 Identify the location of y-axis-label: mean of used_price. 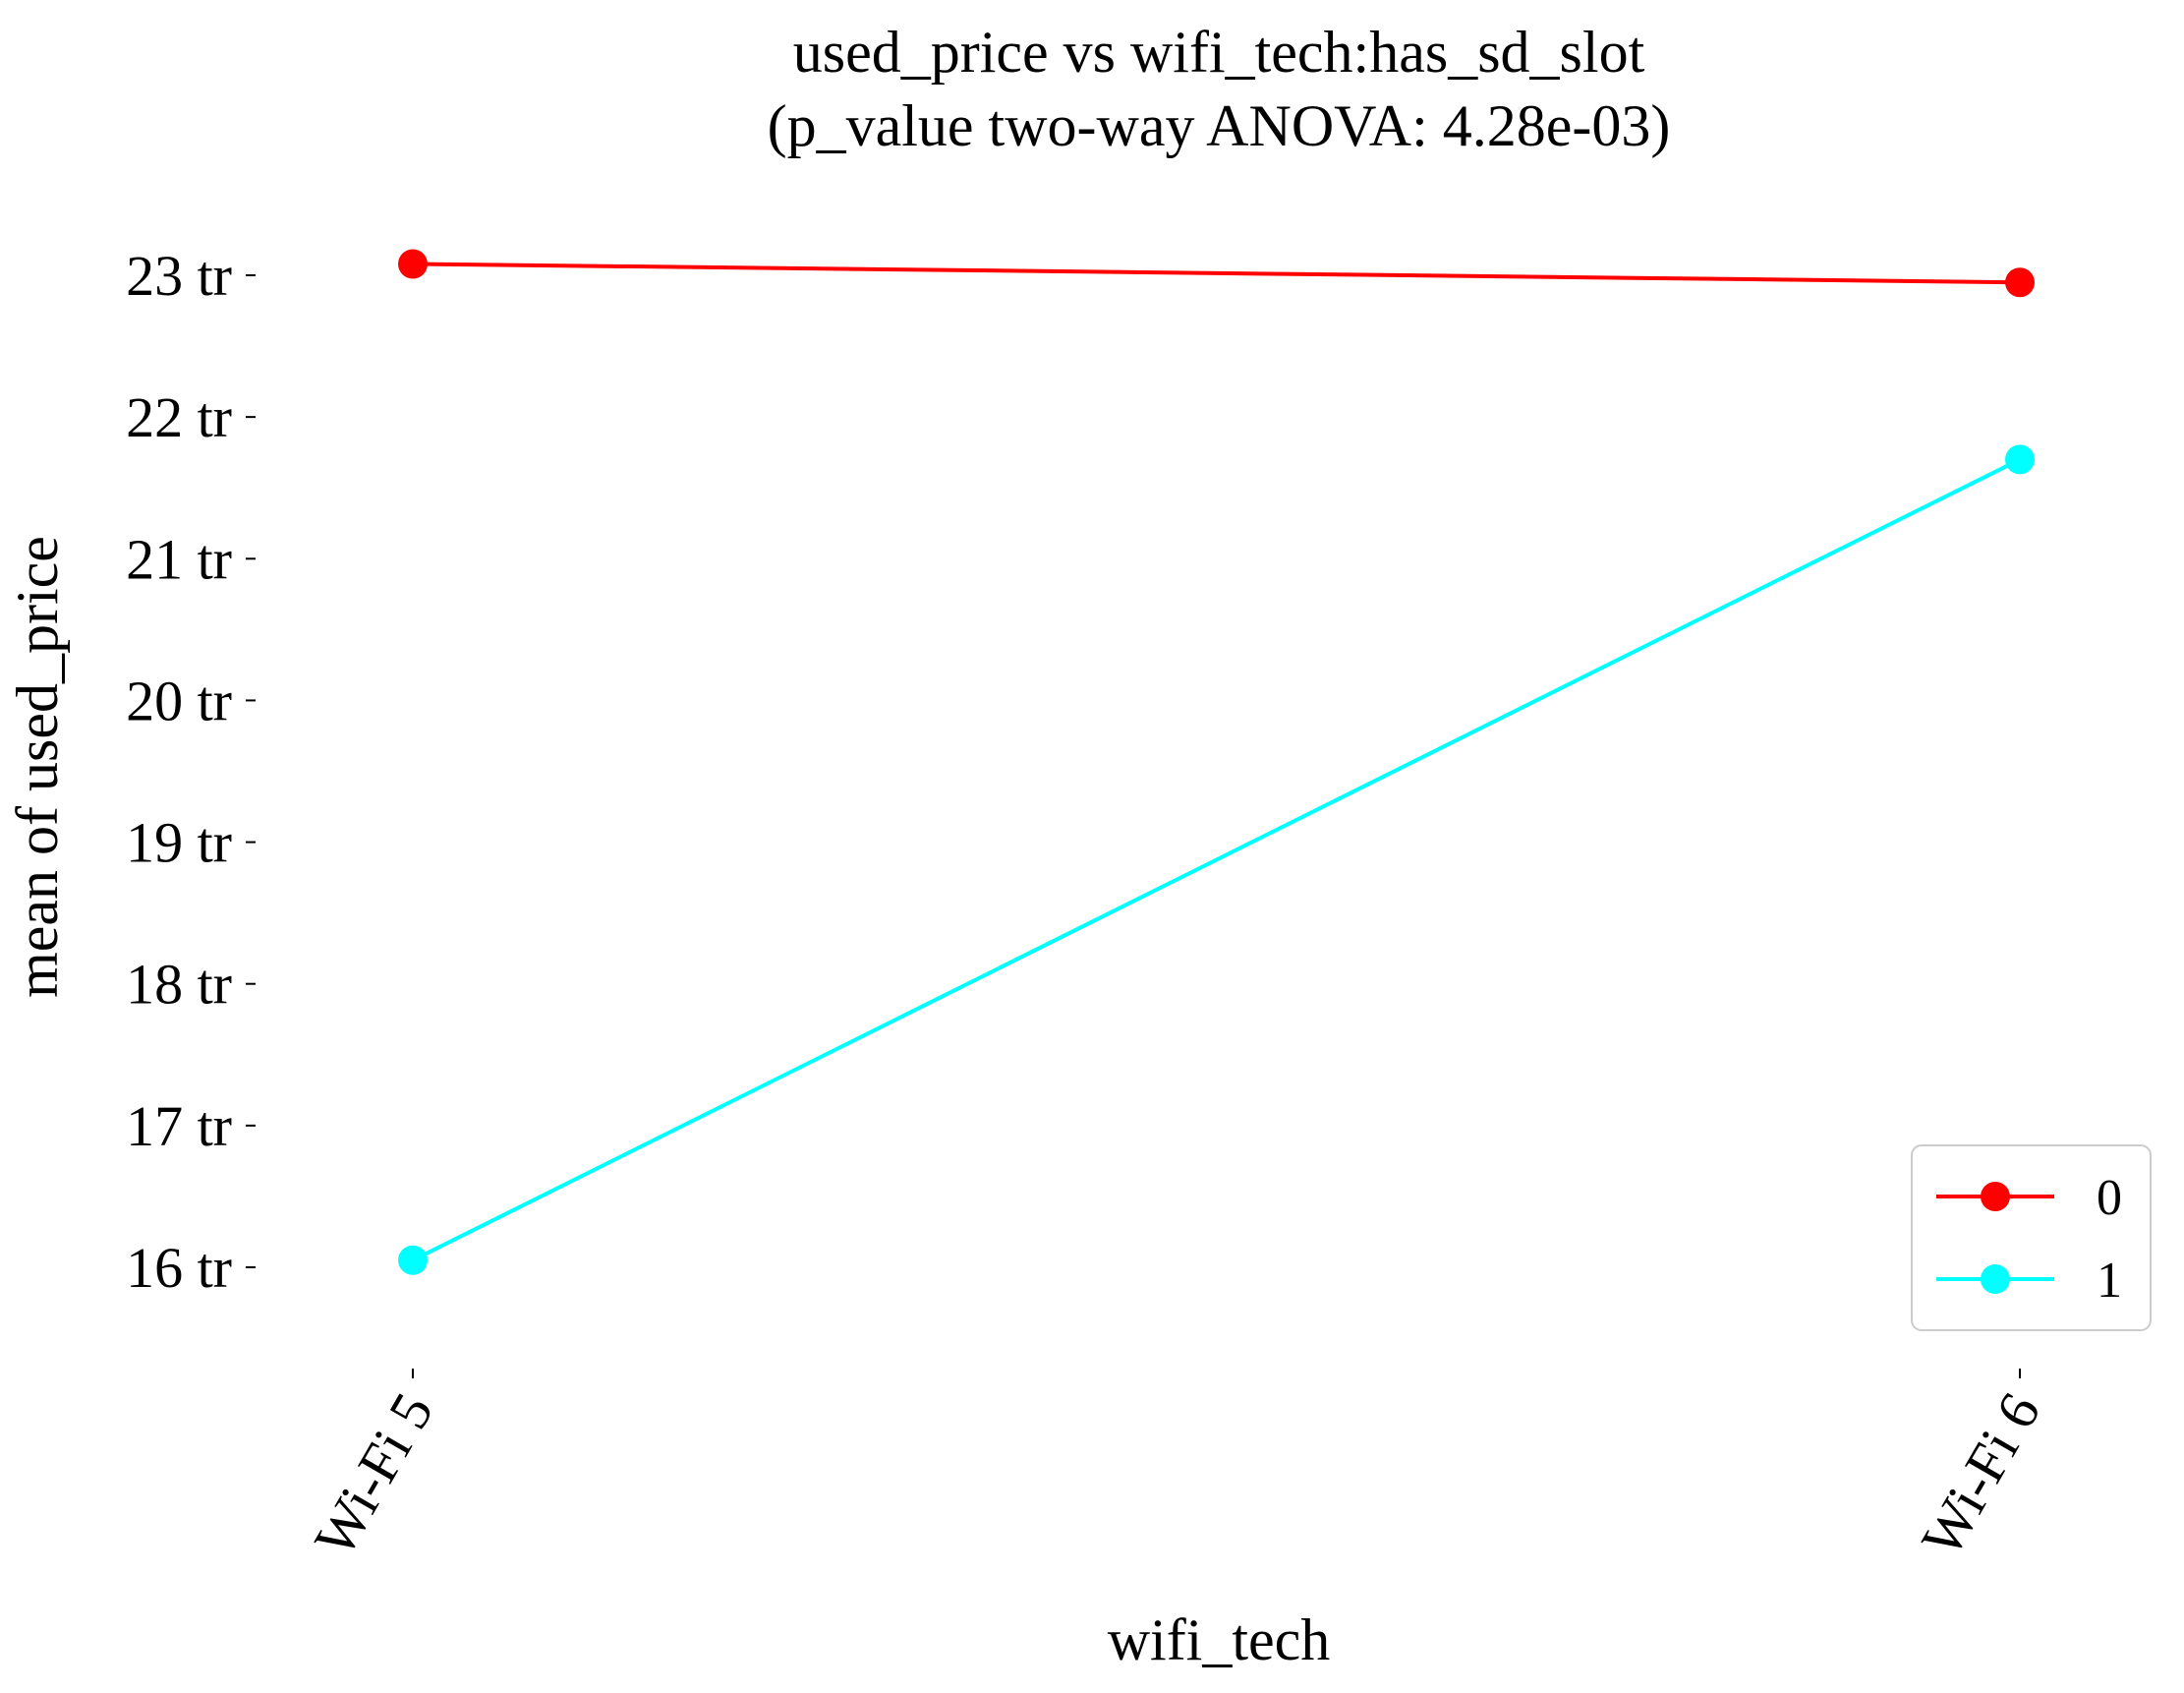
(37, 767).